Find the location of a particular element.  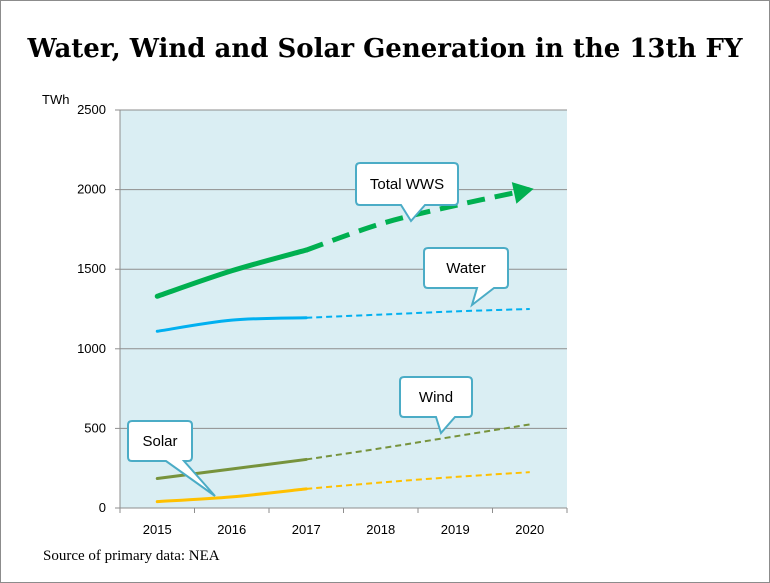

y-tick-label: 2000 is located at coordinates (91, 189).